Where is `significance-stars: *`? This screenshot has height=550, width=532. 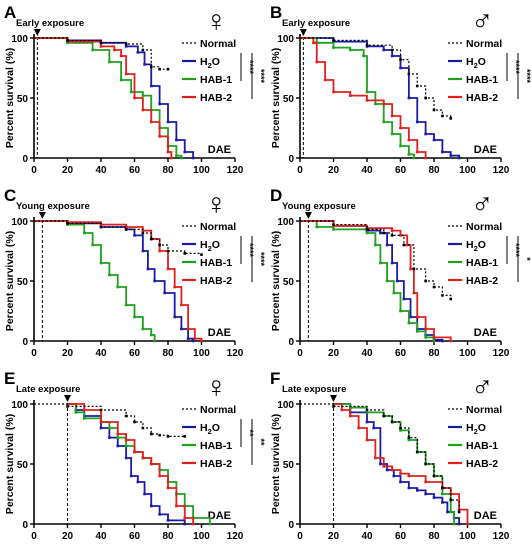 significance-stars: * is located at coordinates (527, 259).